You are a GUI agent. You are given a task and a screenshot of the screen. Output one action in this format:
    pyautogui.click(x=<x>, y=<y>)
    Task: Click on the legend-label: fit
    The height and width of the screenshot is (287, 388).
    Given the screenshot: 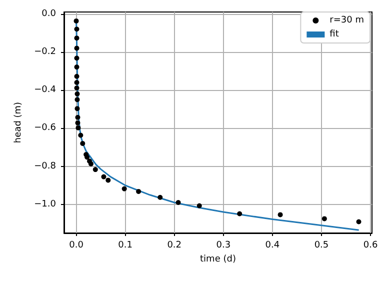 What is the action you would take?
    pyautogui.click(x=335, y=35)
    